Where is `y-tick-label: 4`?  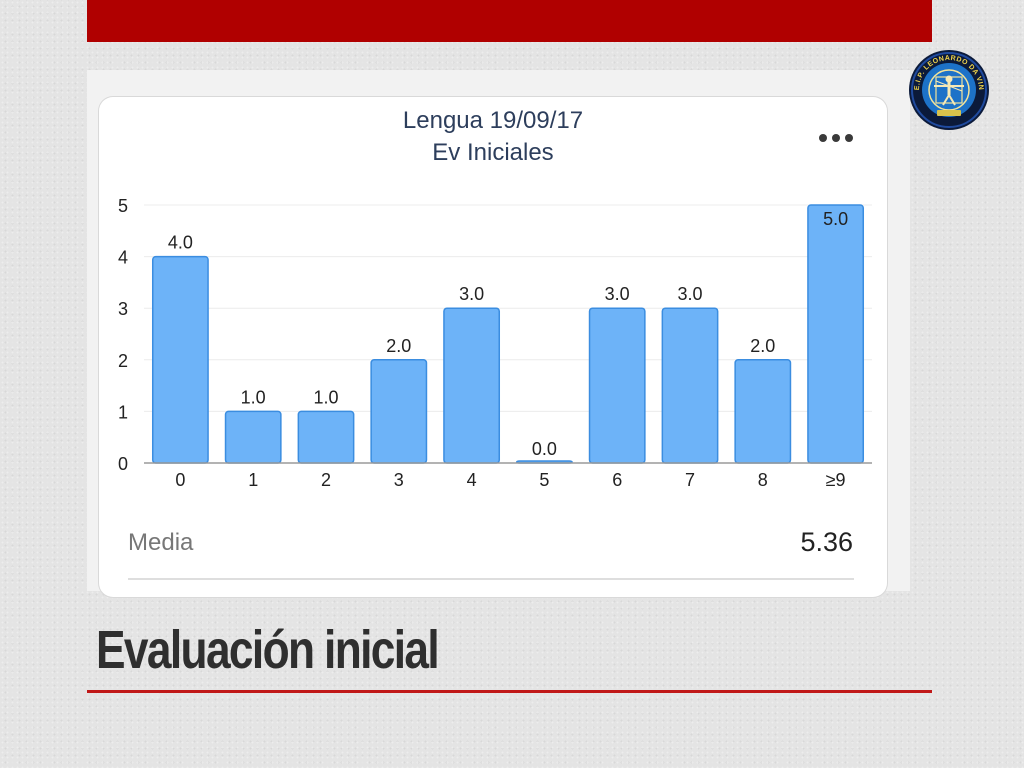
y-tick-label: 4 is located at coordinates (123, 258).